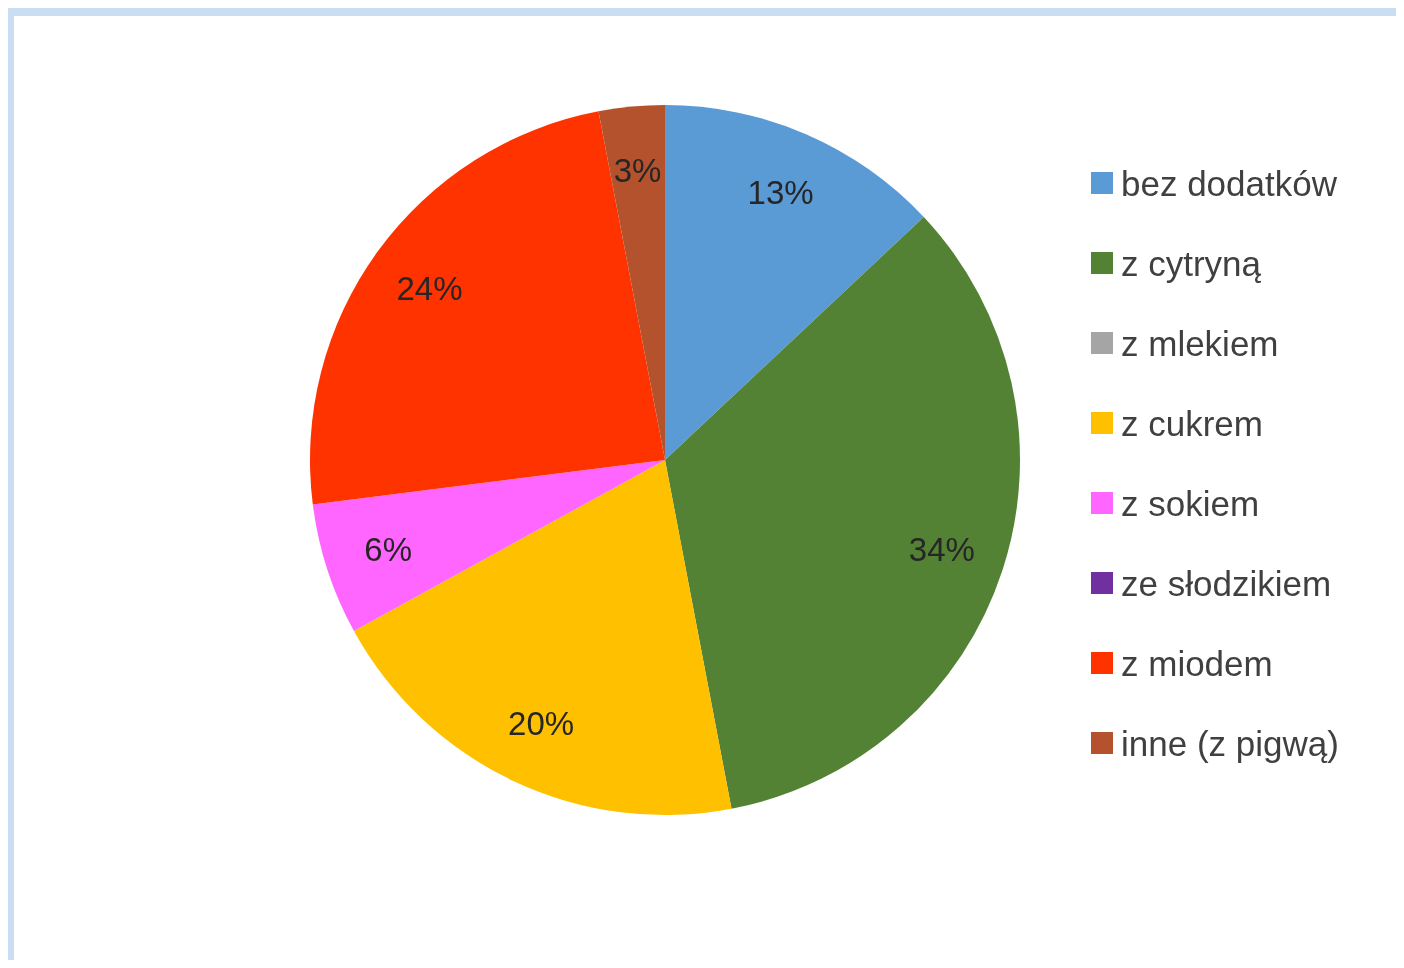 Image resolution: width=1404 pixels, height=968 pixels. I want to click on legend-label: ze słodzikiem, so click(1226, 583).